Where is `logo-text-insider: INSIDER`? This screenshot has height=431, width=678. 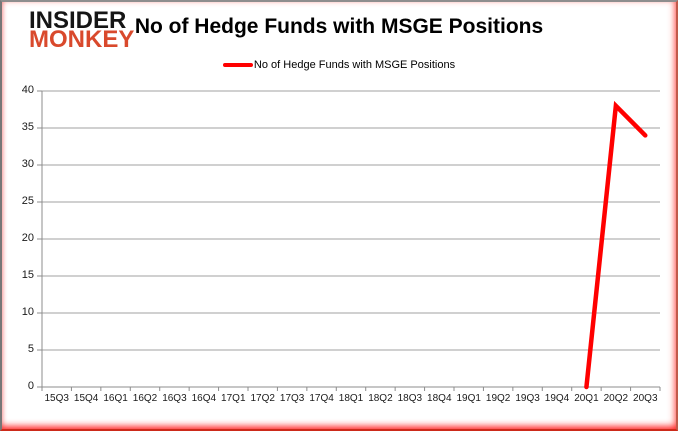
logo-text-insider: INSIDER is located at coordinates (78, 20).